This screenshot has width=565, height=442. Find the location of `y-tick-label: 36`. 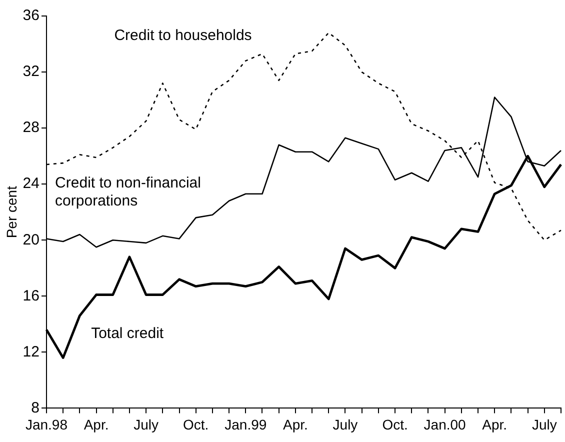

y-tick-label: 36 is located at coordinates (31, 15).